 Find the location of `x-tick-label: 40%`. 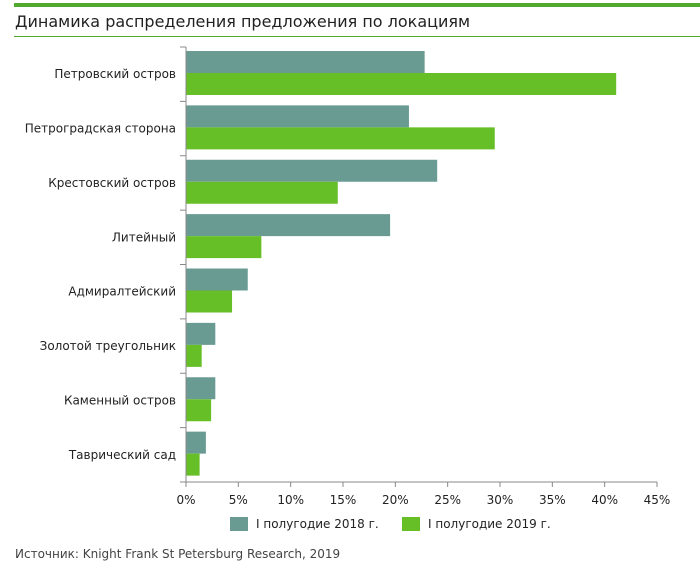

x-tick-label: 40% is located at coordinates (604, 500).